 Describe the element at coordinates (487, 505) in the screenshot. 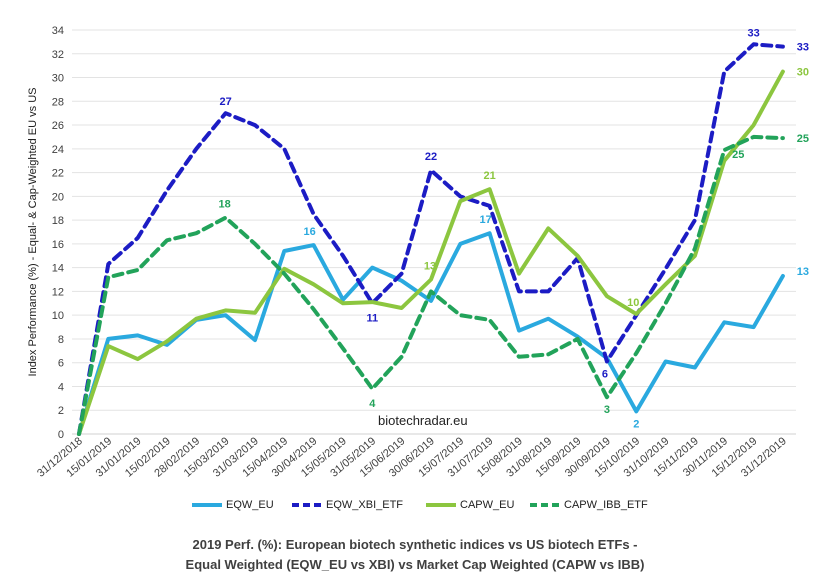

I see `legend-label: CAPW_EU` at that location.